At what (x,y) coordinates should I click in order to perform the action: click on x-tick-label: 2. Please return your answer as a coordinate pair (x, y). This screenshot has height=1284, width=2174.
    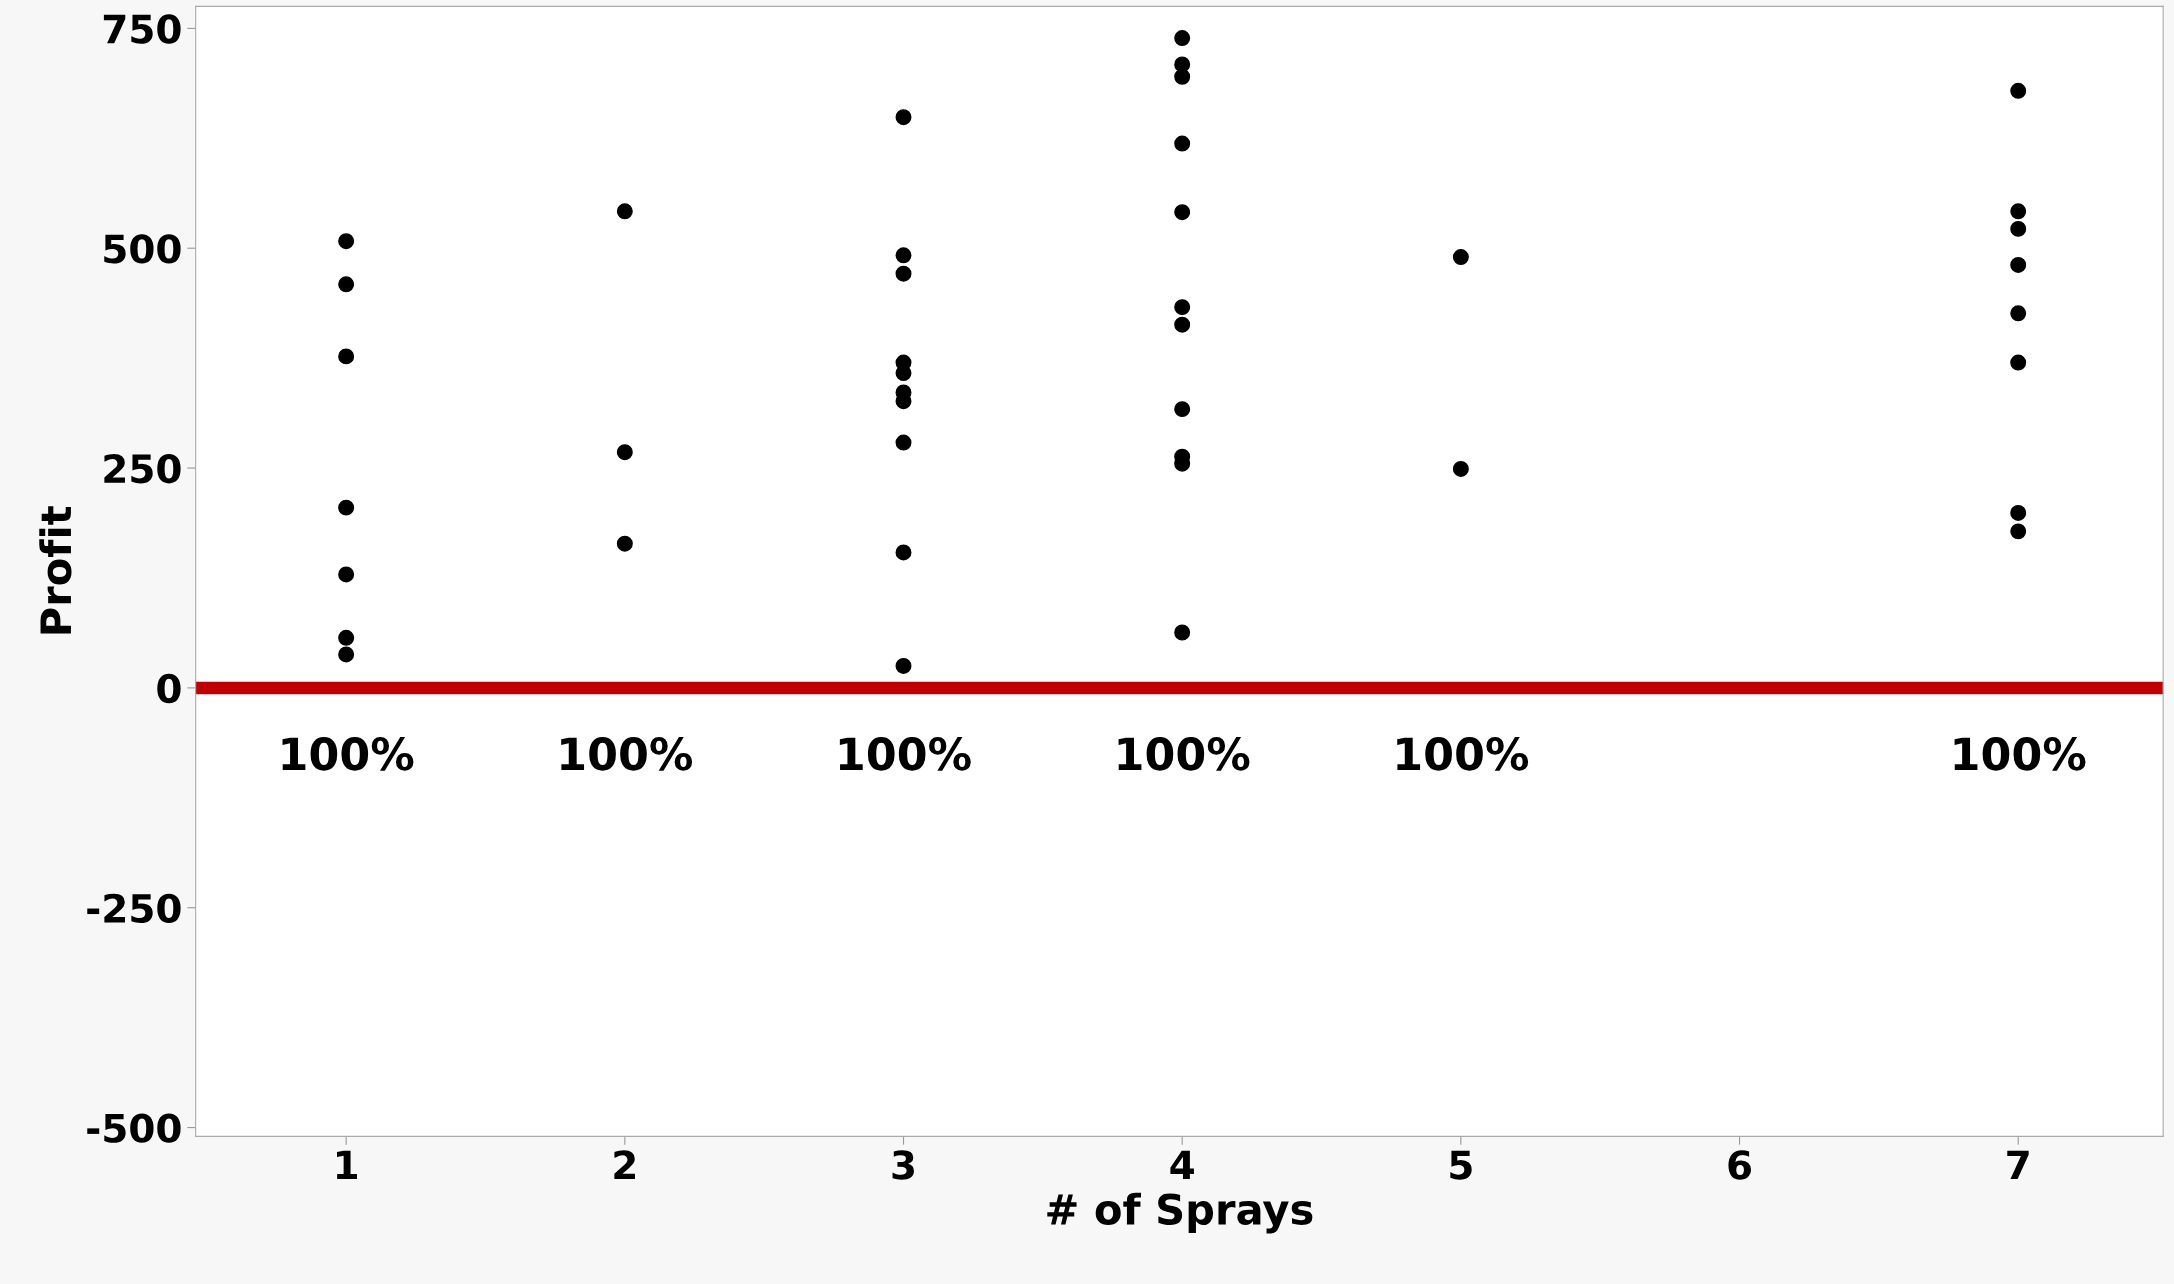
    Looking at the image, I should click on (624, 1165).